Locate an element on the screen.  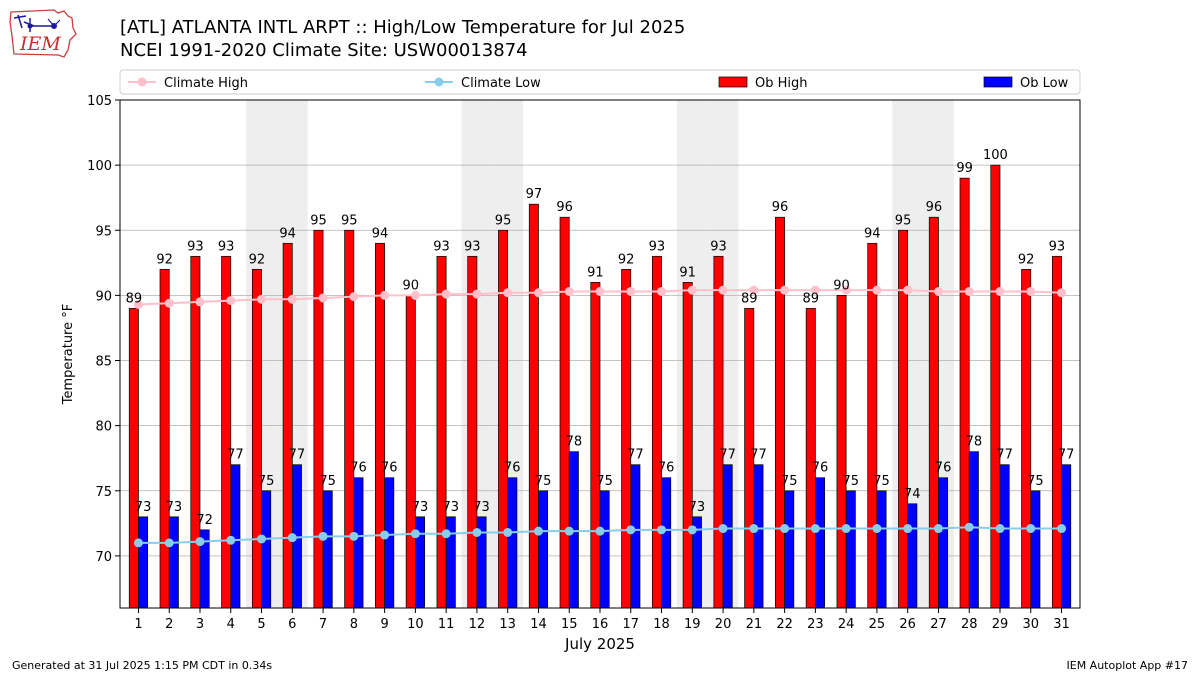
ob-low-label: 76 is located at coordinates (666, 468).